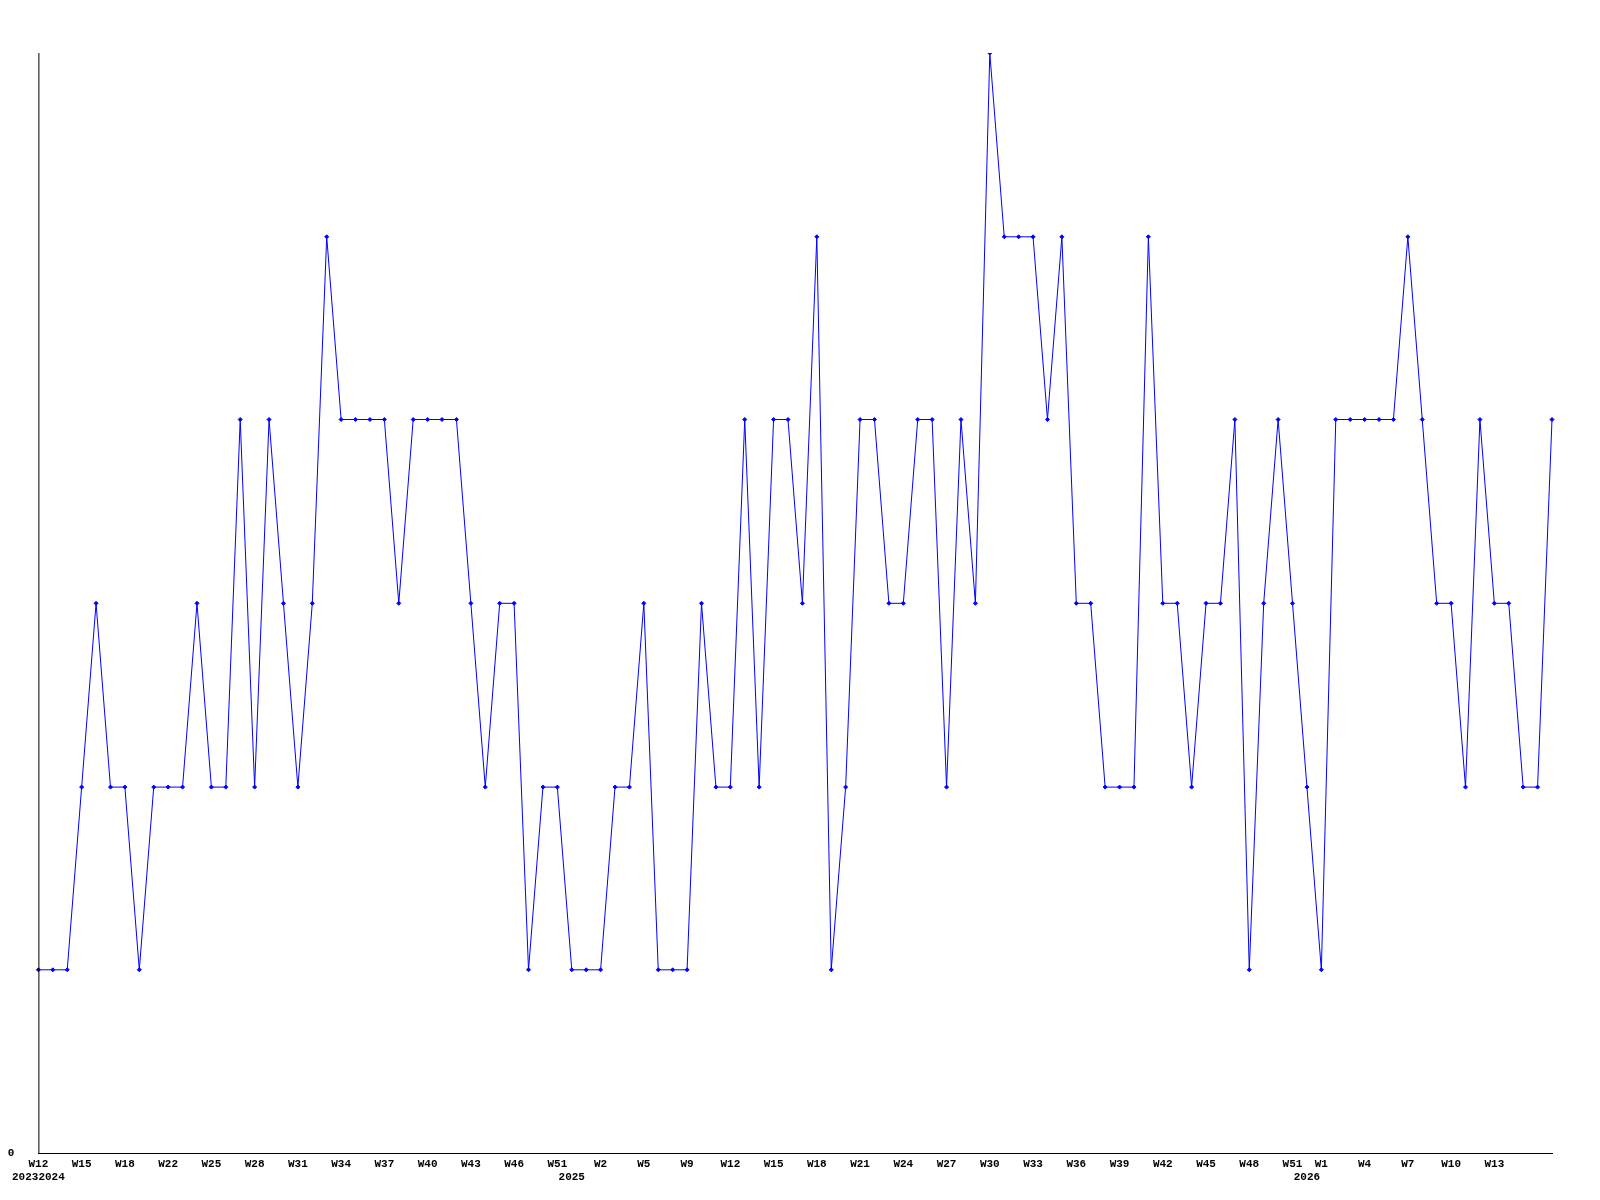  I want to click on x-tick-label: W25, so click(211, 1163).